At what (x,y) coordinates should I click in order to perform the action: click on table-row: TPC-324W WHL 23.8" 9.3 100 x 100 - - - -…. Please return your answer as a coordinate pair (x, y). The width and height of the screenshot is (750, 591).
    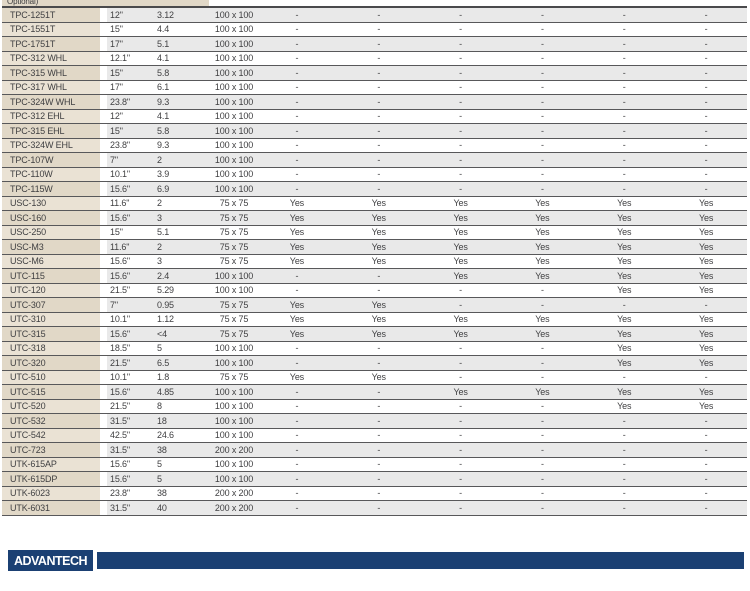
    Looking at the image, I should click on (374, 102).